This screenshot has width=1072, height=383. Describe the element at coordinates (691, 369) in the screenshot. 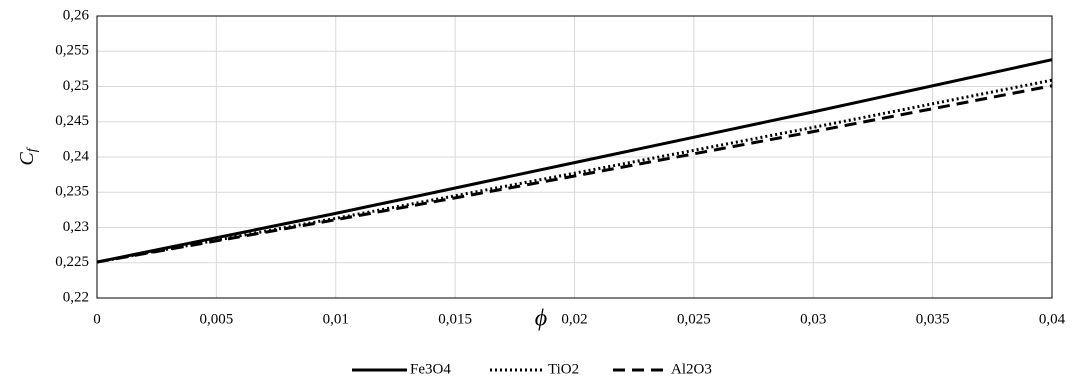

I see `legend-label: Al2O3` at that location.